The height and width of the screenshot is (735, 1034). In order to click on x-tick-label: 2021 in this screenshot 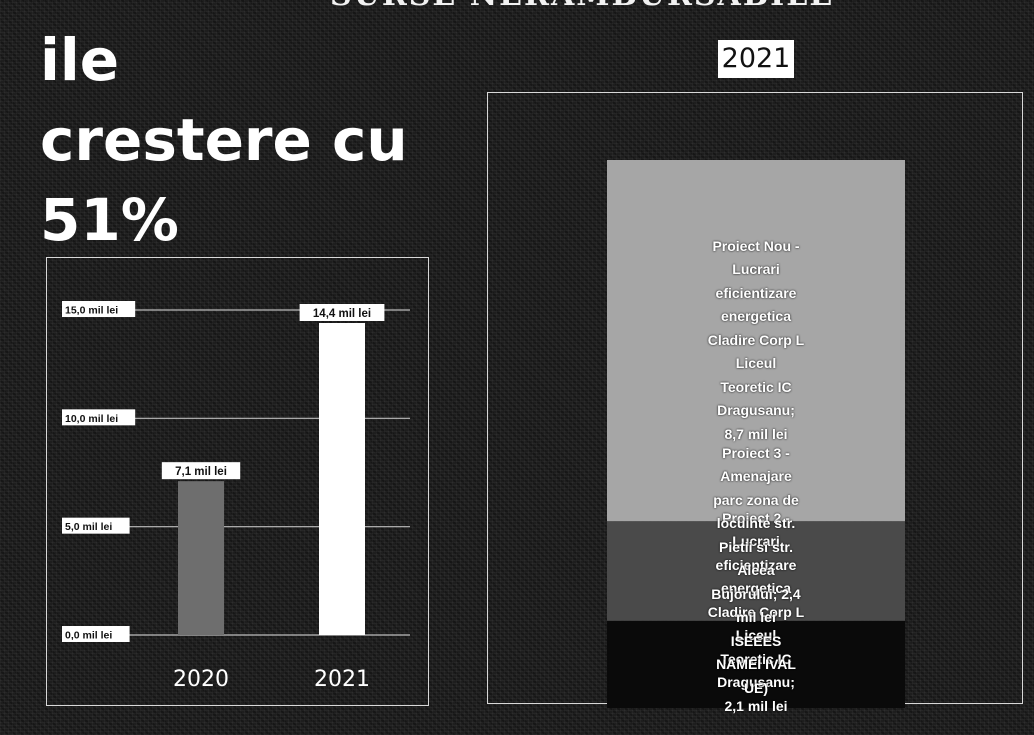, I will do `click(342, 679)`.